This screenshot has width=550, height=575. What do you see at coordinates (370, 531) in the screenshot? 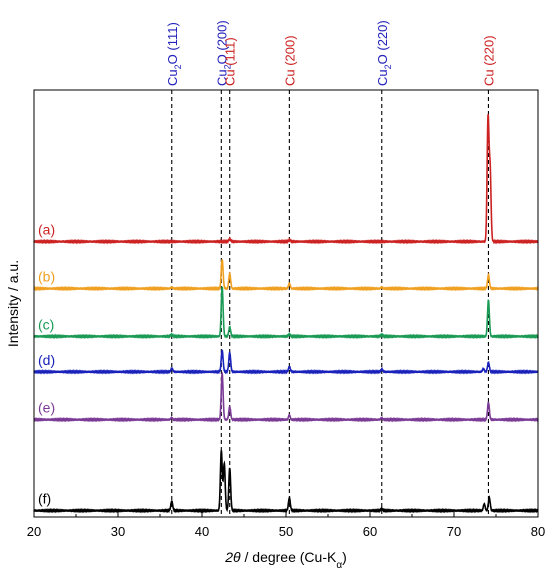
I see `x-tick-label-4: 60` at bounding box center [370, 531].